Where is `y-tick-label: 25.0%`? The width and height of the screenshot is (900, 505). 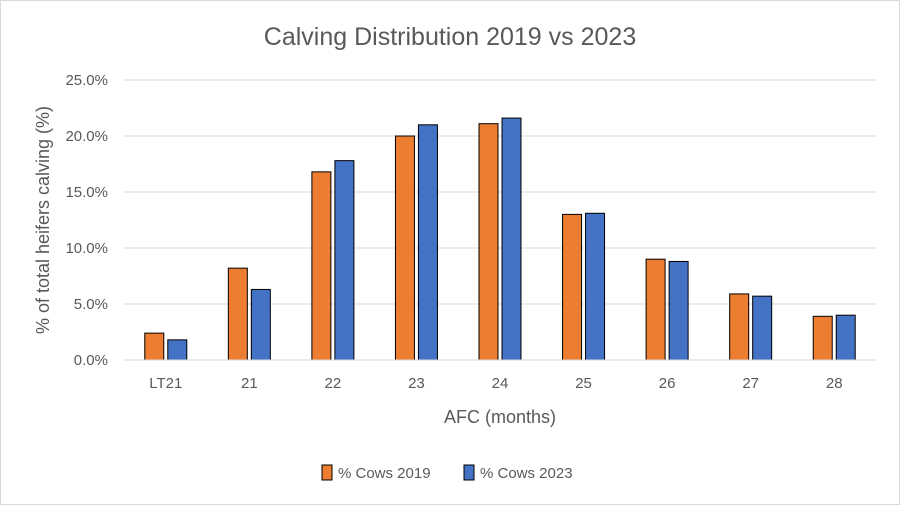
y-tick-label: 25.0% is located at coordinates (86, 80).